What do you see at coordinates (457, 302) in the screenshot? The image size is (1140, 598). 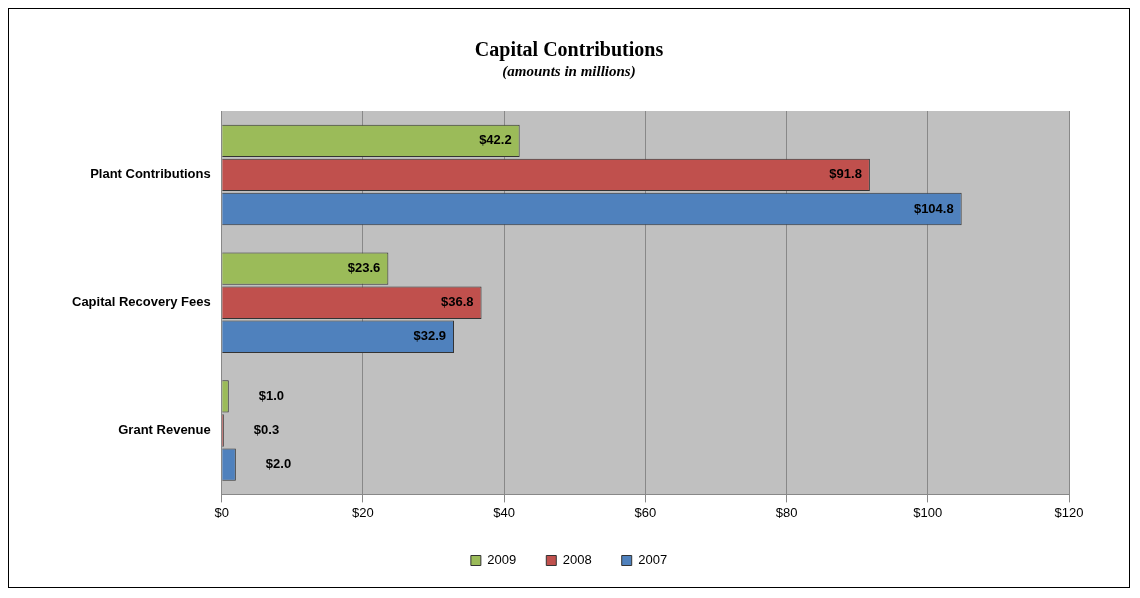 I see `data-label: $36.8` at bounding box center [457, 302].